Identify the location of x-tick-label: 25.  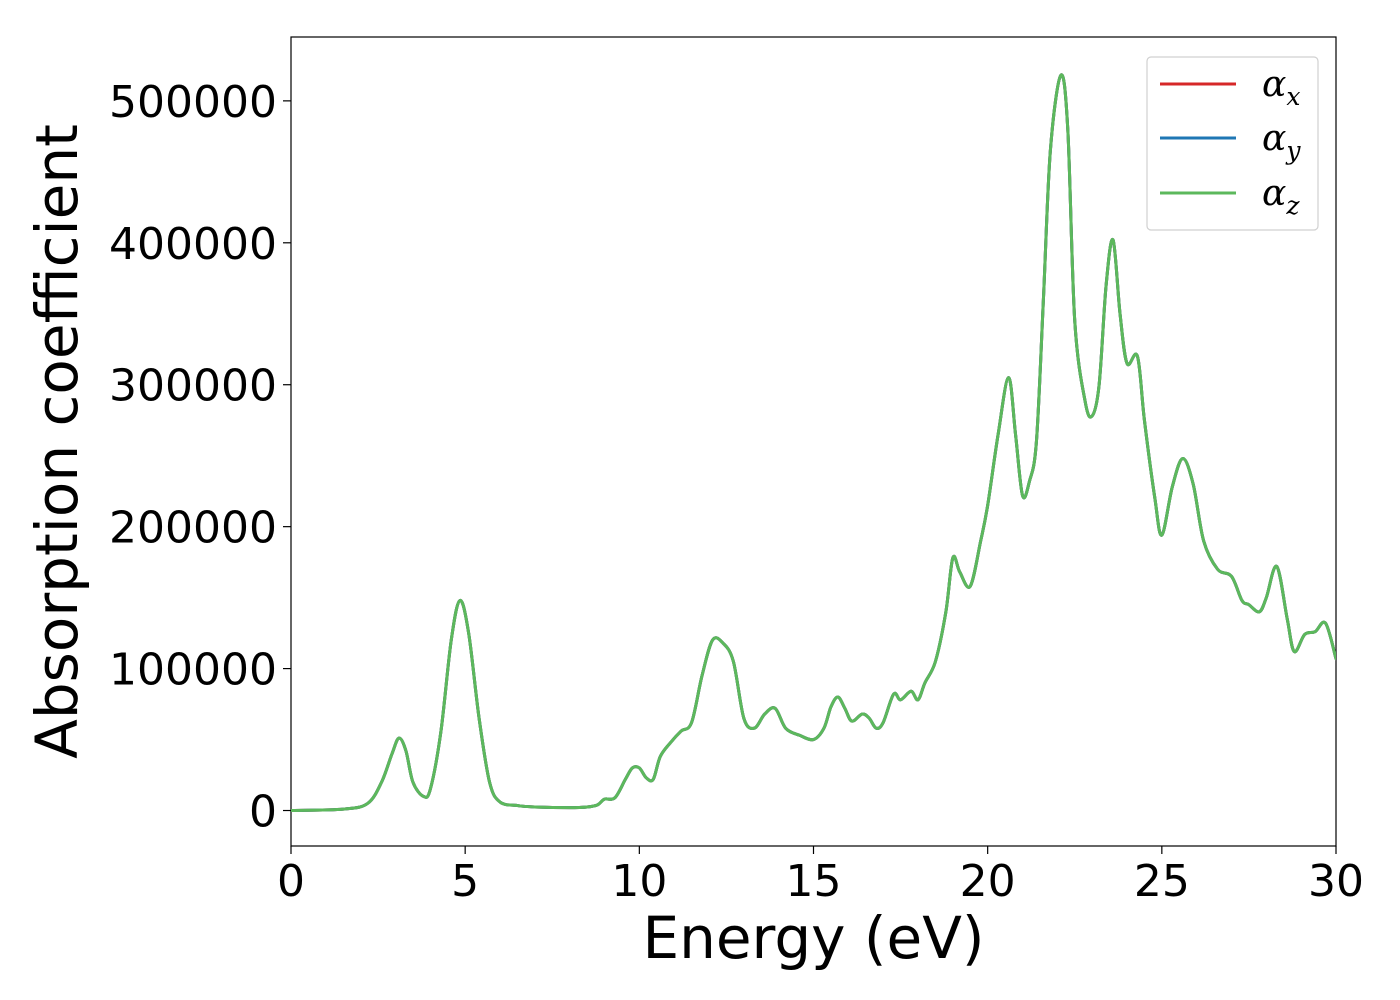
(1162, 881).